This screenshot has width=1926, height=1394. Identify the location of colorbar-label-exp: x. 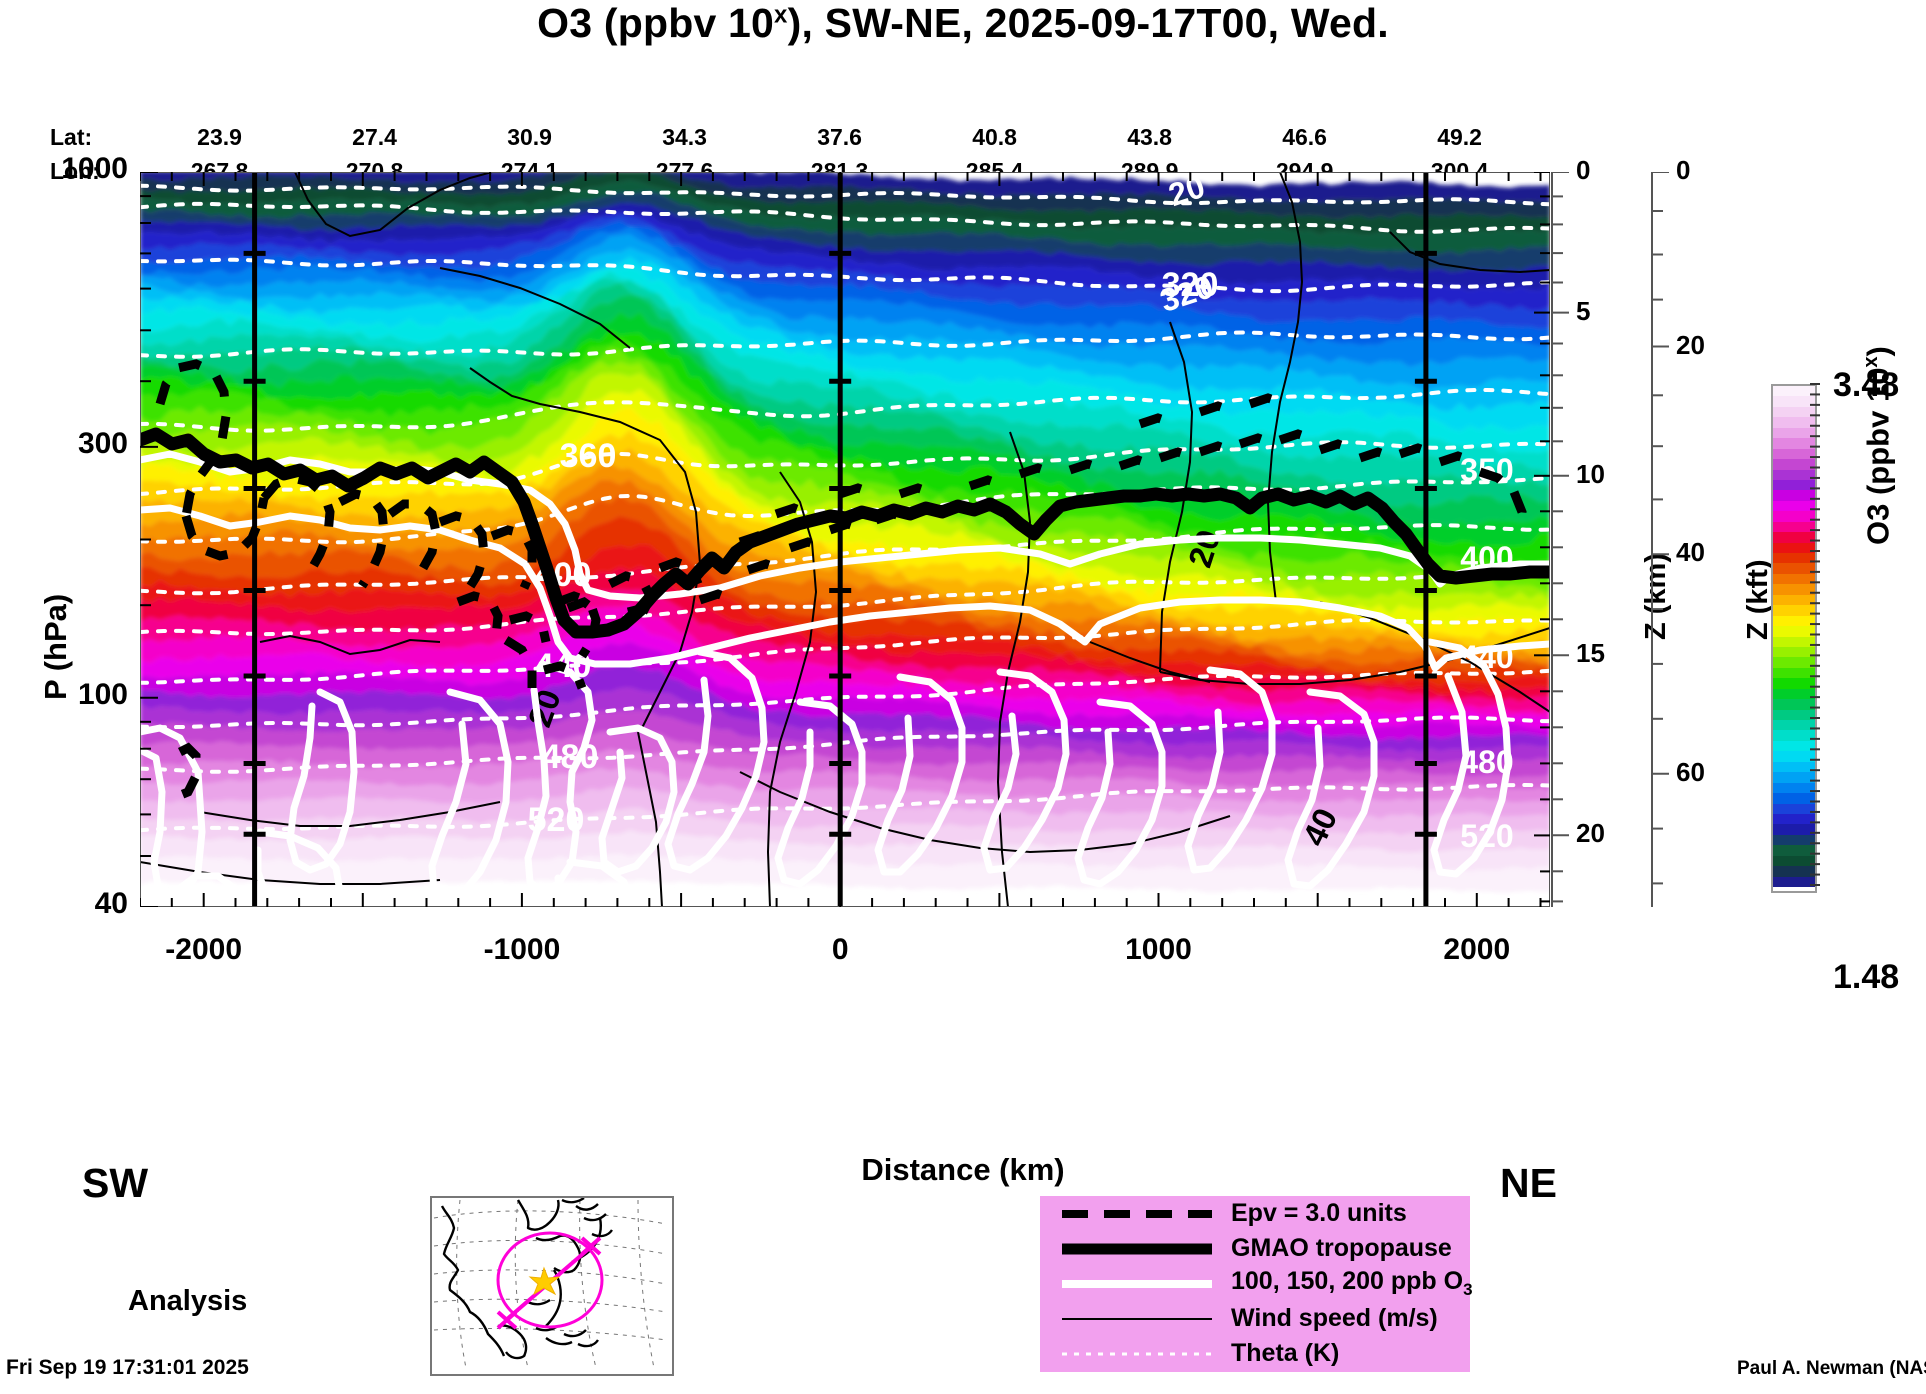
(1871, 362).